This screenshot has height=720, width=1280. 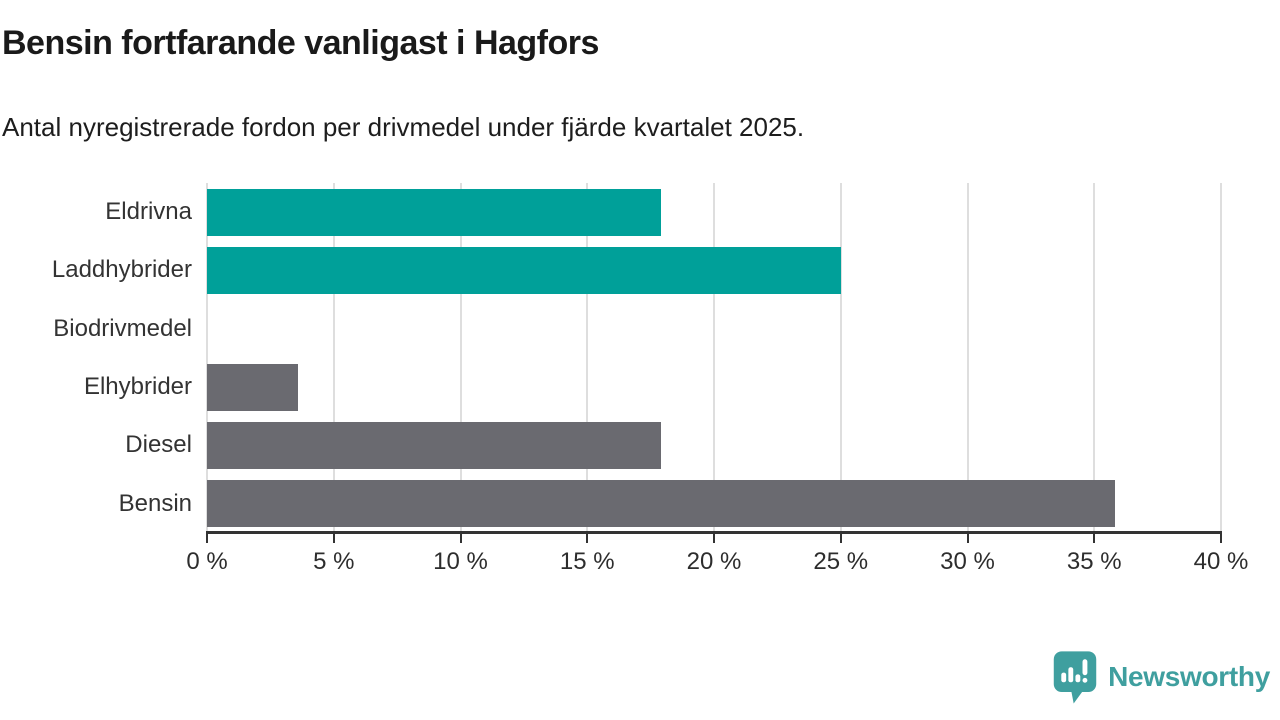 I want to click on category-label: Diesel, so click(x=158, y=445).